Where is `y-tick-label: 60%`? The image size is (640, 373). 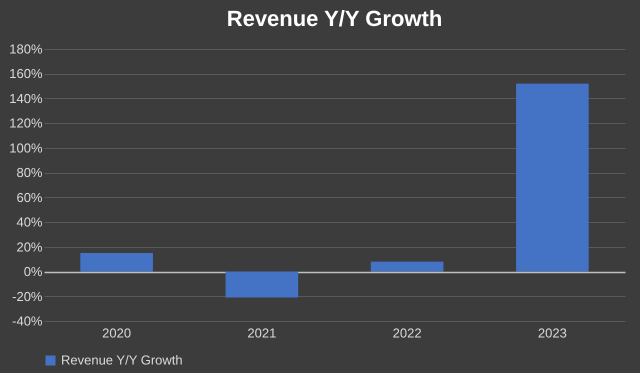
y-tick-label: 60% is located at coordinates (29, 197).